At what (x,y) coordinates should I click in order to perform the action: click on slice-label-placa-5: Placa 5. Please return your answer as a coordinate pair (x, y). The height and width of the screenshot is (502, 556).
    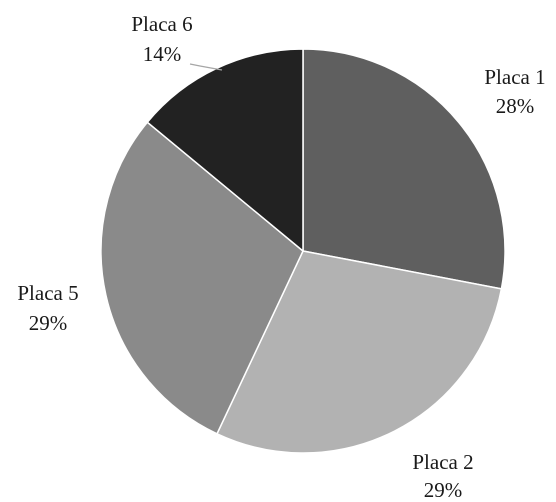
    Looking at the image, I should click on (47, 293).